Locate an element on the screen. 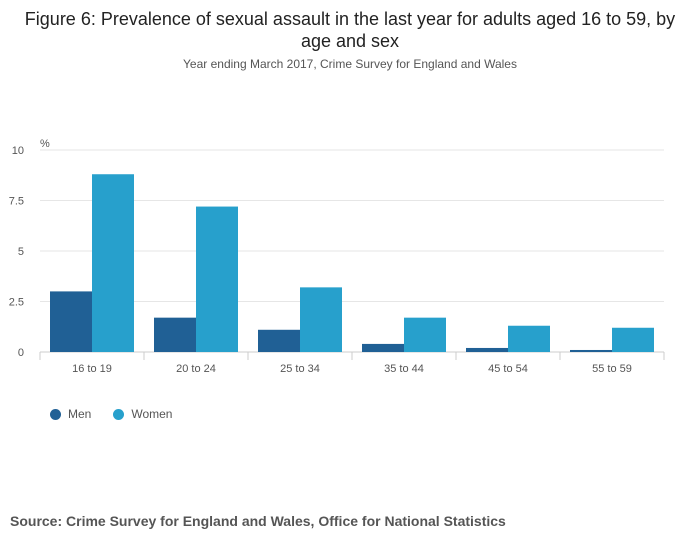  y-tick-label: 5 is located at coordinates (21, 252).